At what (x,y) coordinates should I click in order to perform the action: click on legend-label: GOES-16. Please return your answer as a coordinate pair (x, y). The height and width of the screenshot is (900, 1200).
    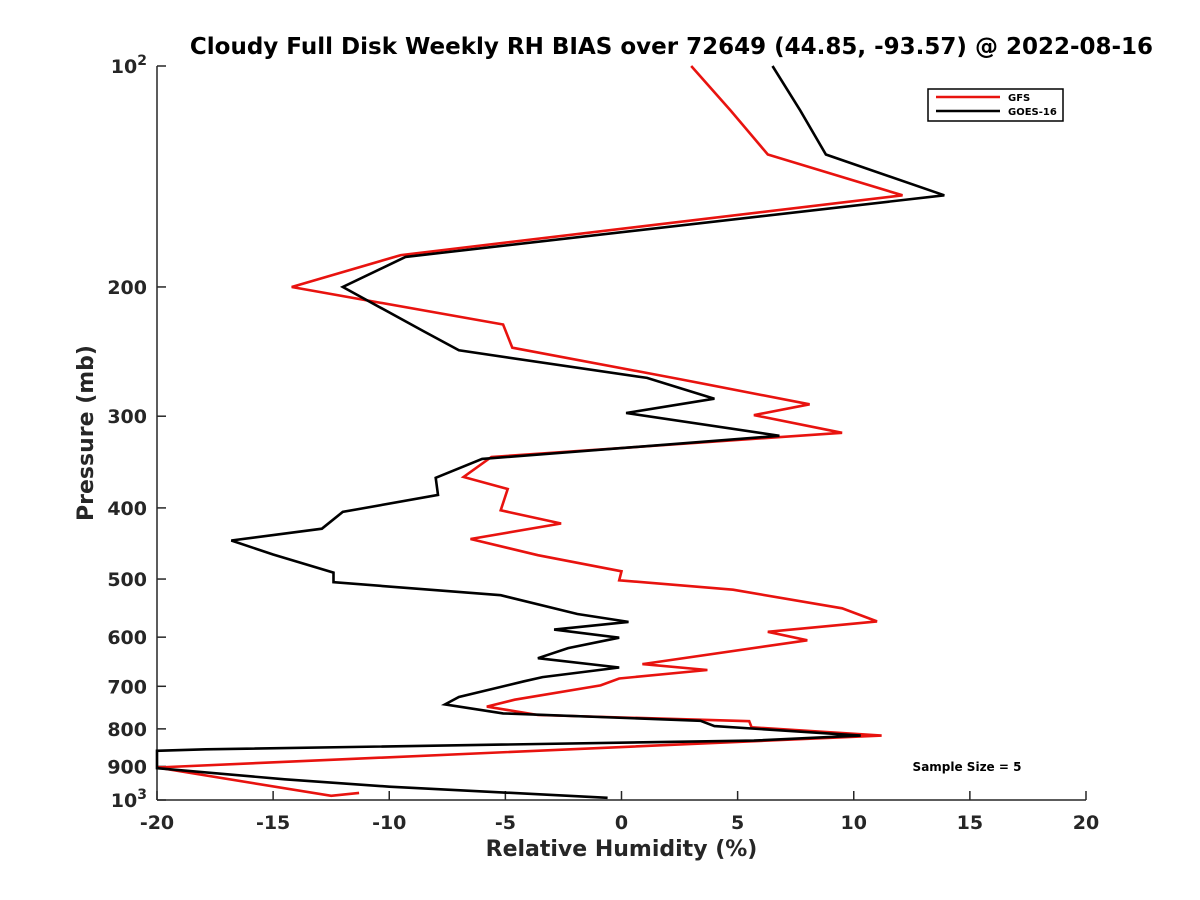
    Looking at the image, I should click on (1032, 112).